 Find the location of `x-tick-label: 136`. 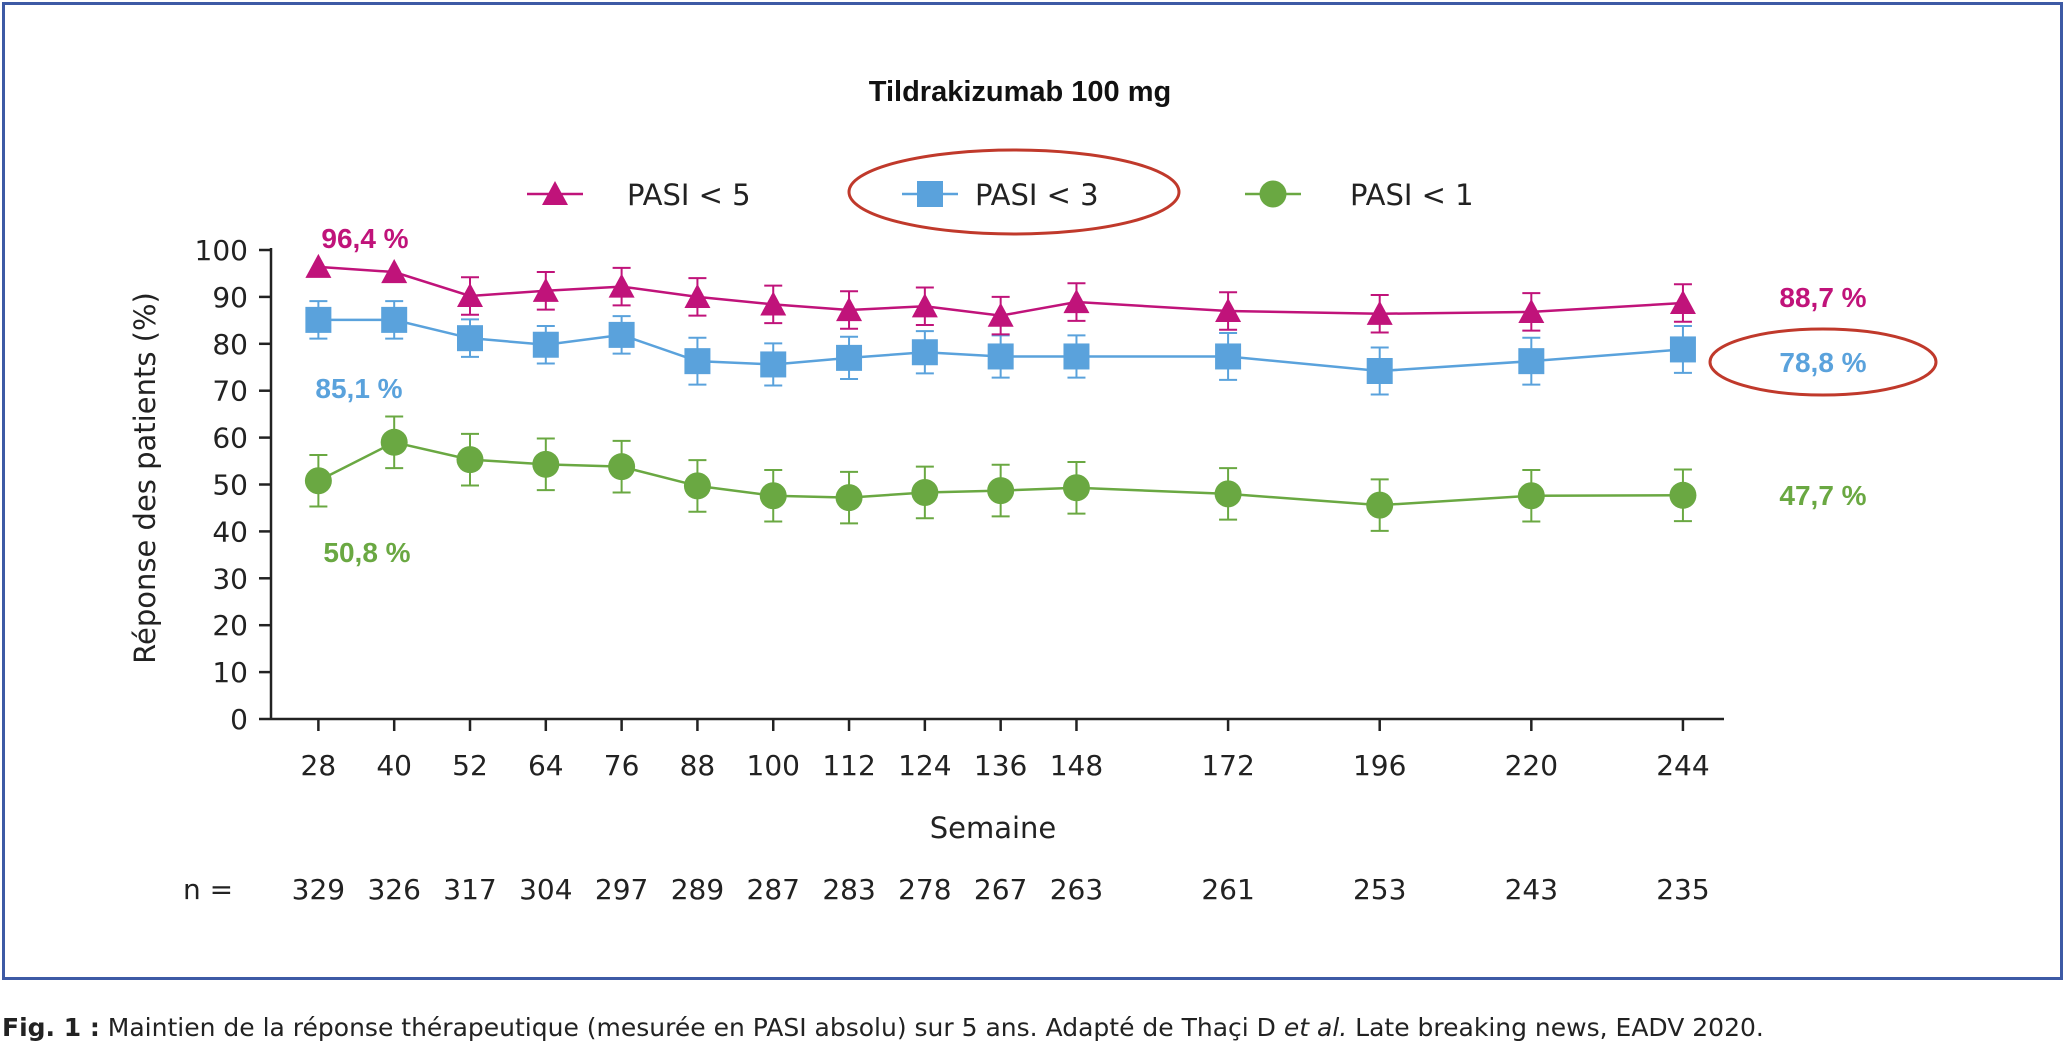

x-tick-label: 136 is located at coordinates (1000, 765).